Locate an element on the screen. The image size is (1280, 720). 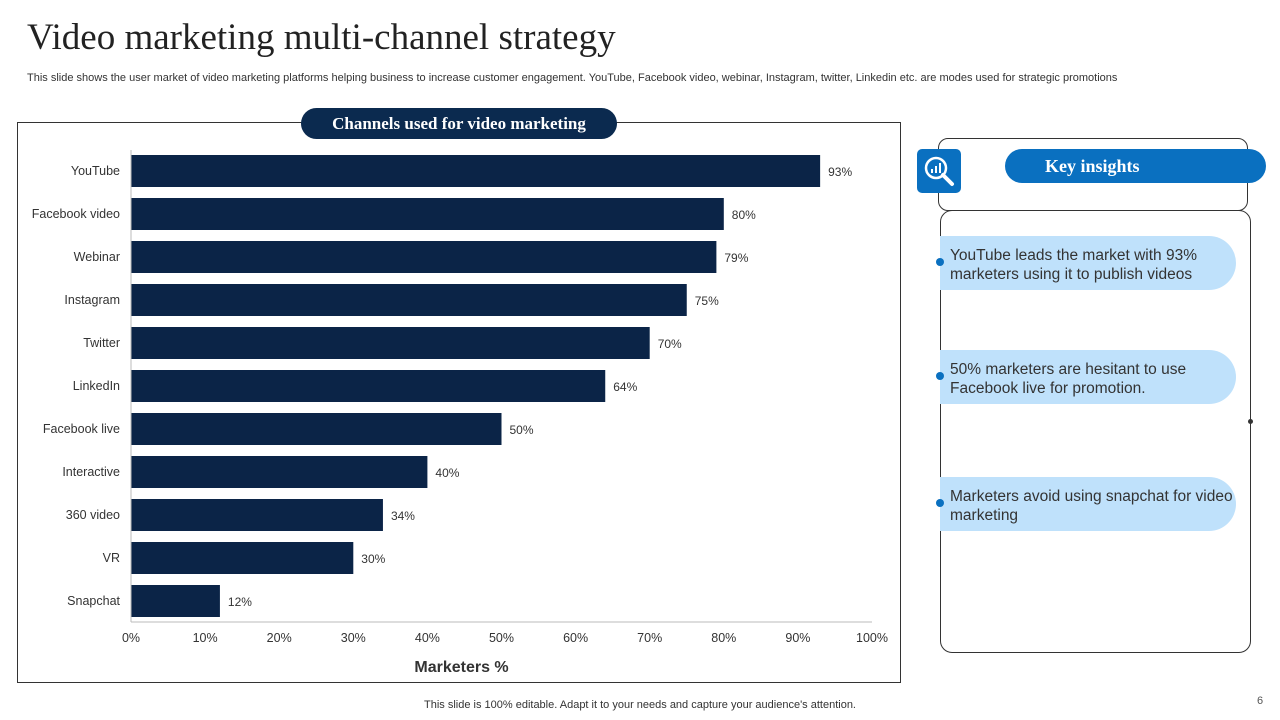
key-insights-title: Key insights is located at coordinates (1135, 166).